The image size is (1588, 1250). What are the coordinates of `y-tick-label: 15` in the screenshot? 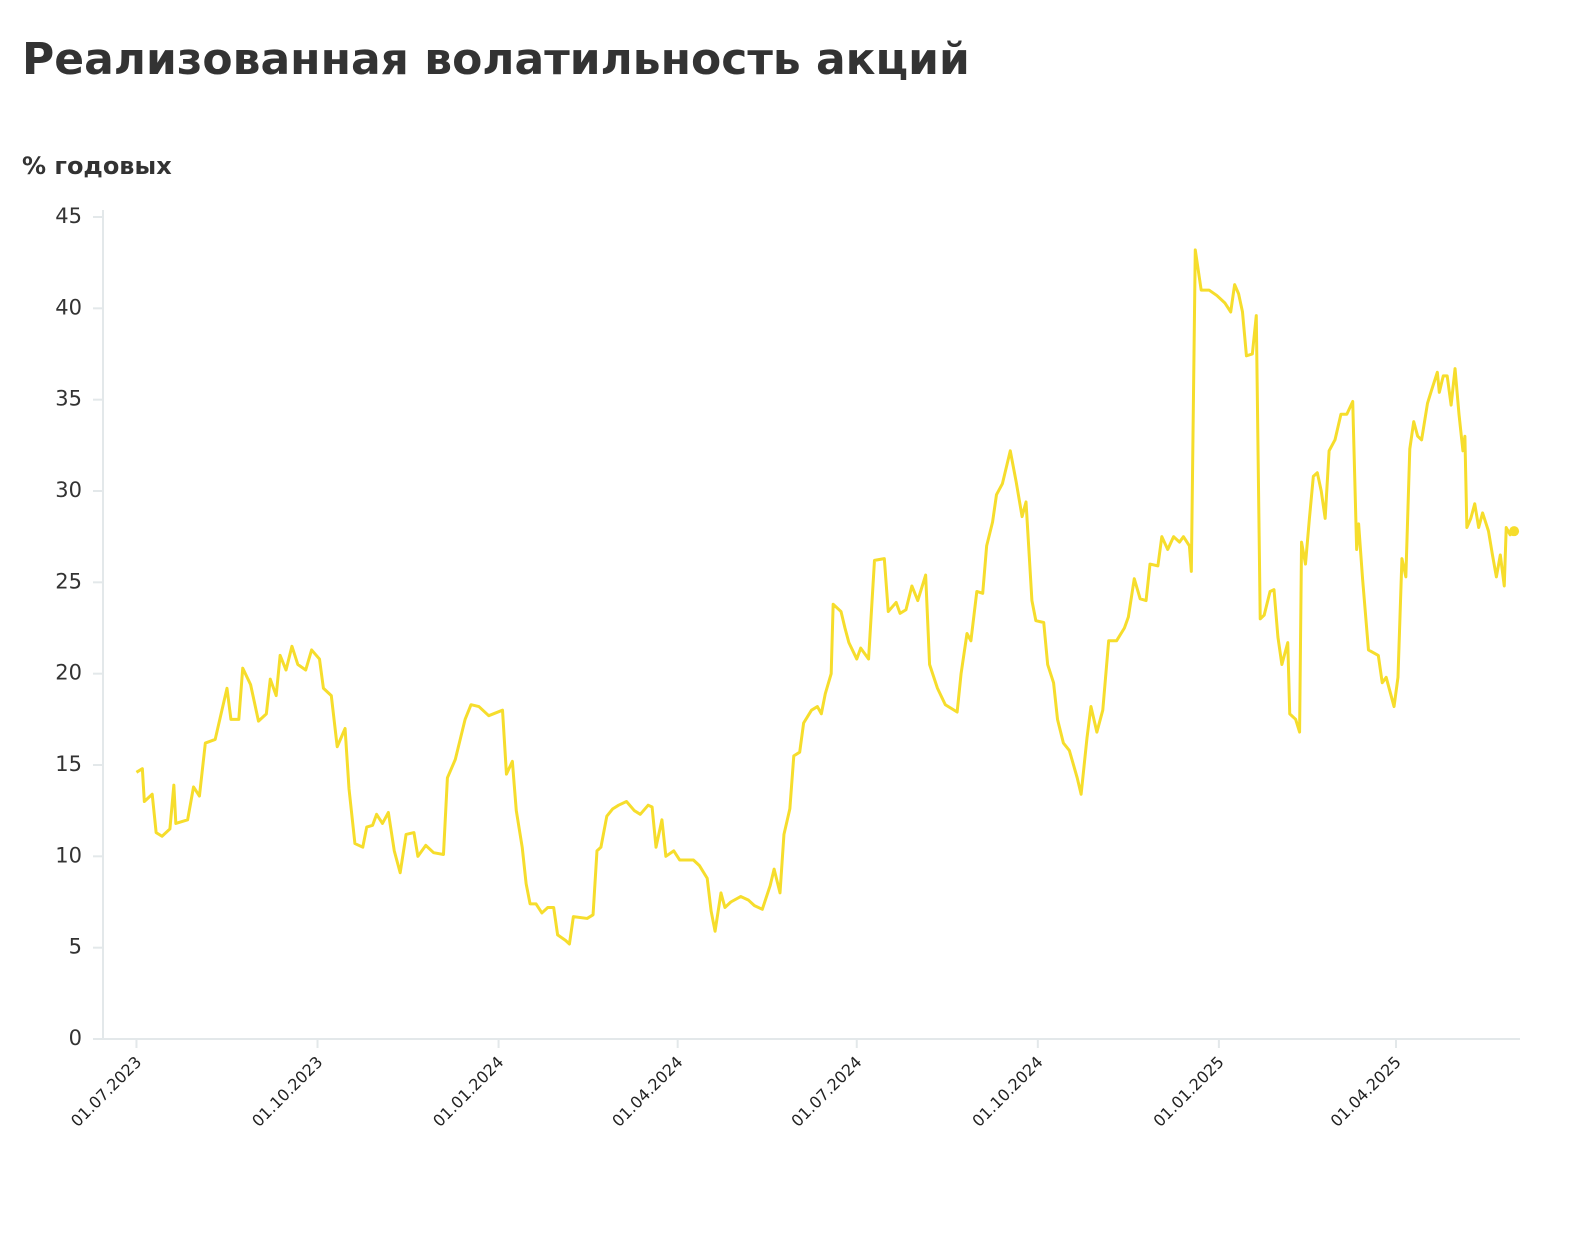 It's located at (68, 764).